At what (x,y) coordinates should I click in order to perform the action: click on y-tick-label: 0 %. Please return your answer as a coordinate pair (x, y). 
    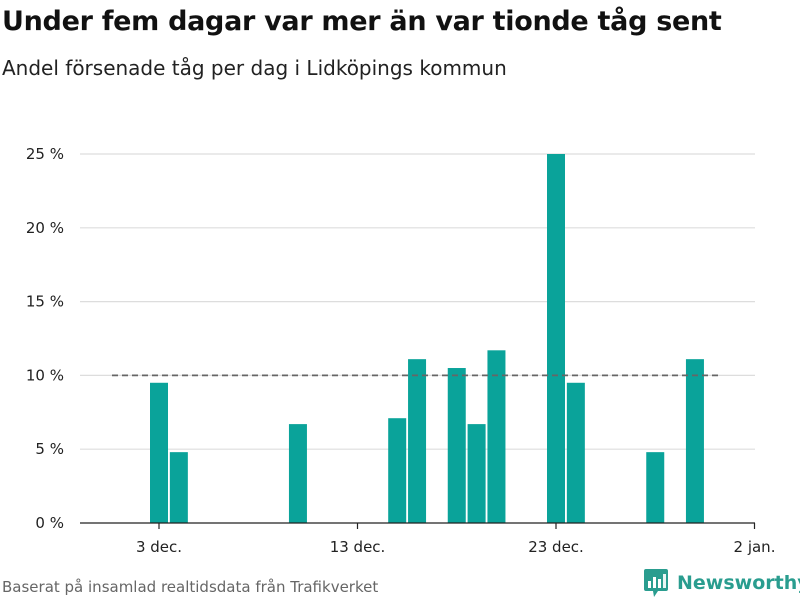
    Looking at the image, I should click on (49, 523).